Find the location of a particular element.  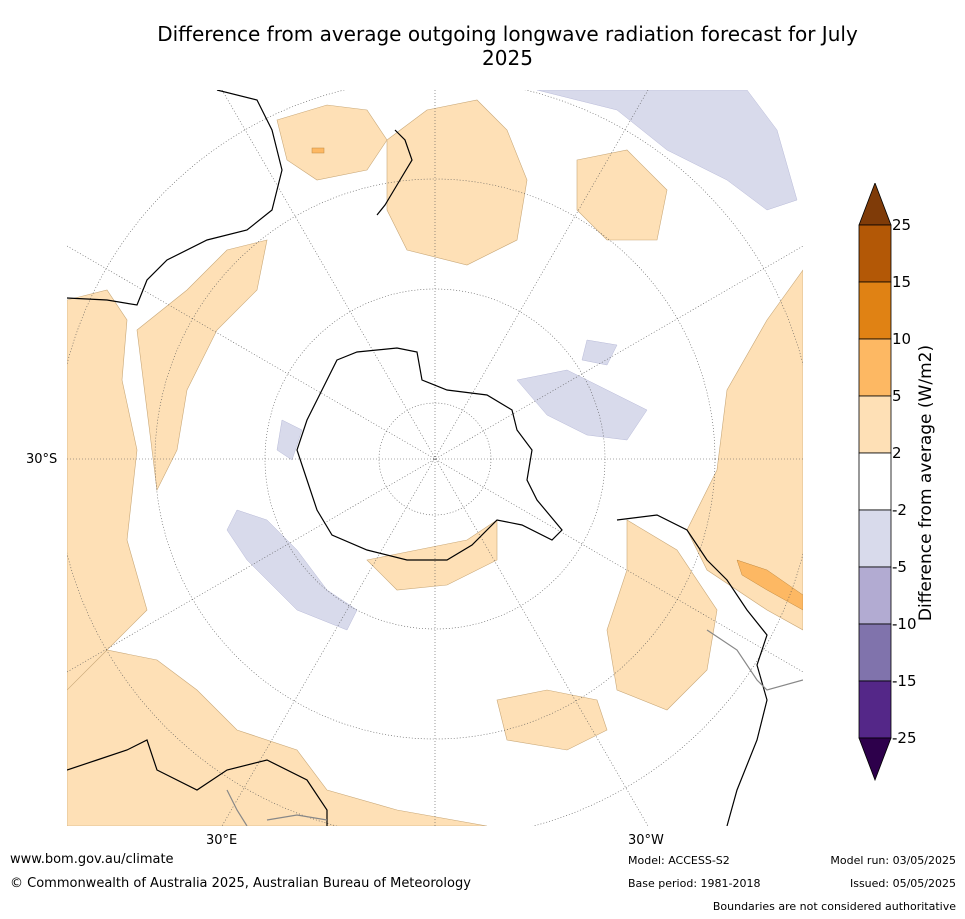

country-borders is located at coordinates (514, 727).